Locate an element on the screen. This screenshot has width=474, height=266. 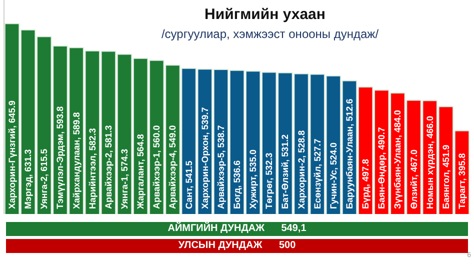
data-label: Хархорин-Гүнзгий, 645.9 is located at coordinates (12, 154).